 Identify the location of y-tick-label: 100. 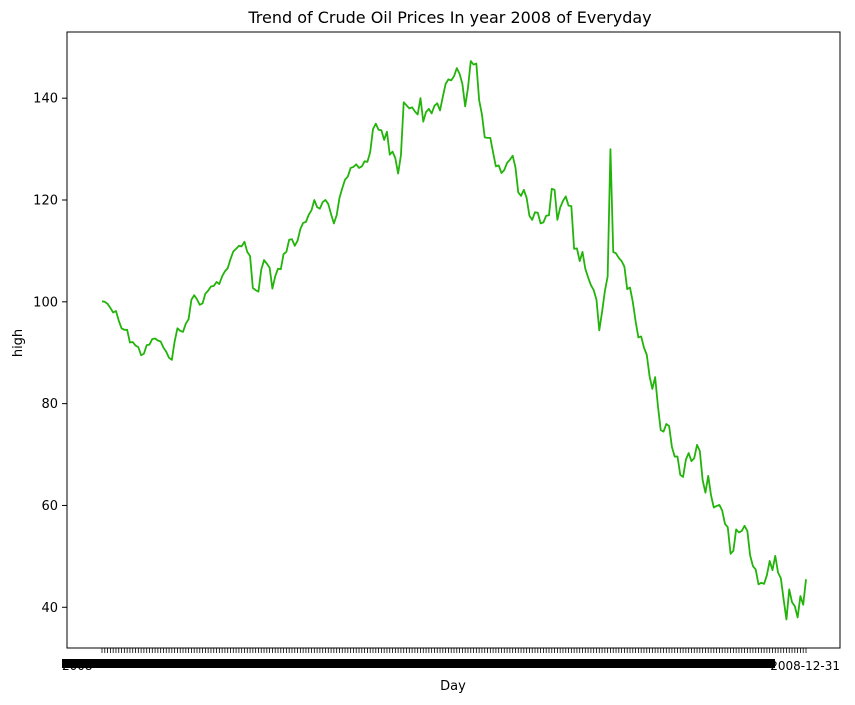
(45, 302).